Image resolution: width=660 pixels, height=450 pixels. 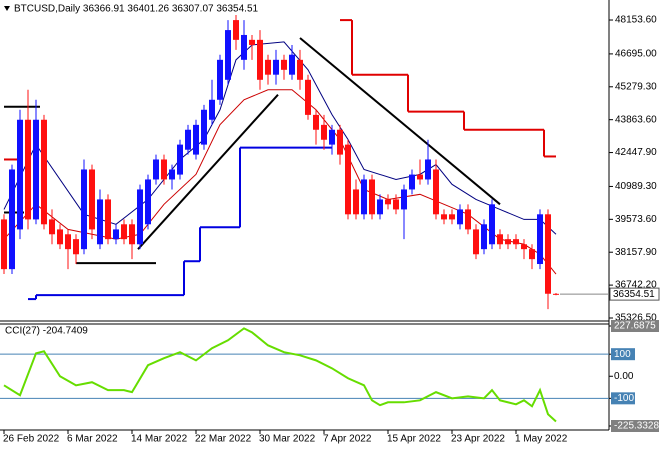 I want to click on y-tick-label: 42447.90, so click(x=636, y=152).